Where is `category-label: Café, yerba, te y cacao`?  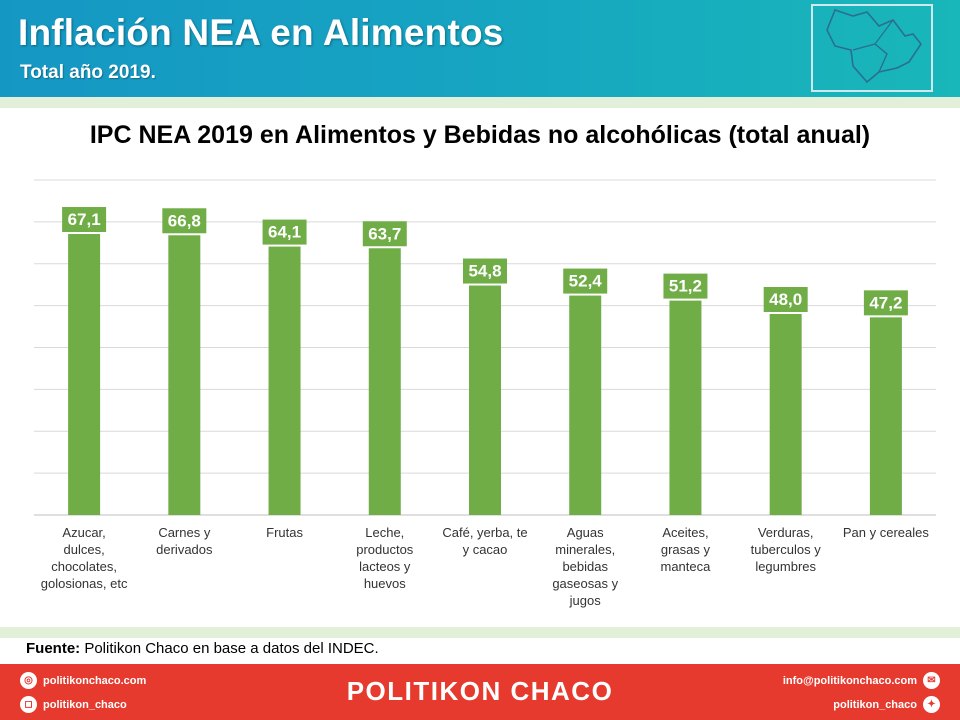
category-label: Café, yerba, te y cacao is located at coordinates (484, 541).